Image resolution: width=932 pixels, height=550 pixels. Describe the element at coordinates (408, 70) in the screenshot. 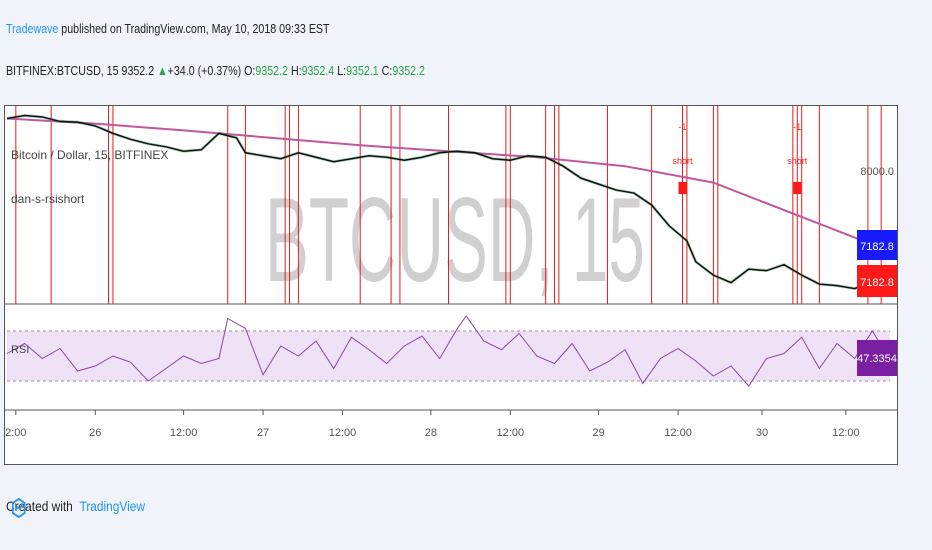

I see `close-value: 9352.2` at that location.